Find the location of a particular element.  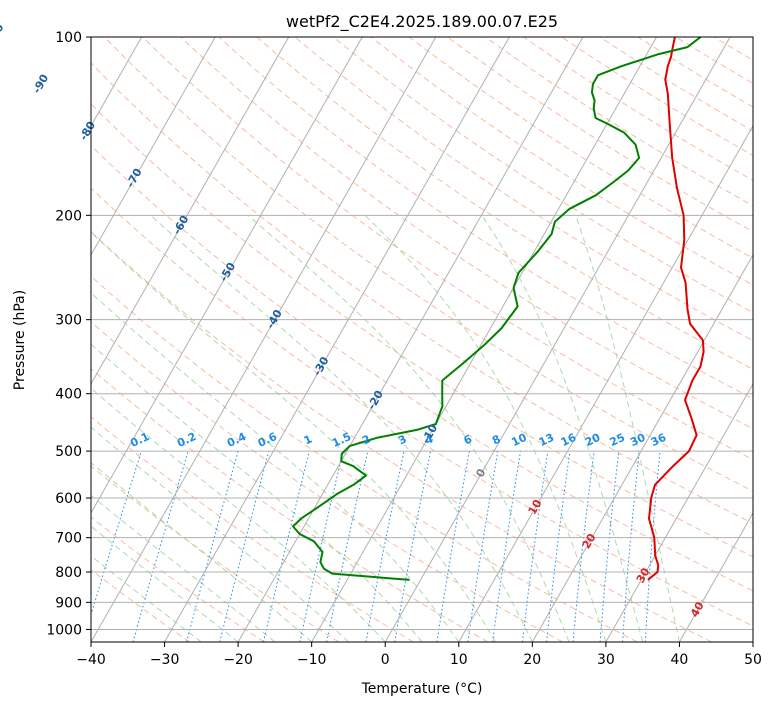

y-tick-label: 200 is located at coordinates (68, 216).